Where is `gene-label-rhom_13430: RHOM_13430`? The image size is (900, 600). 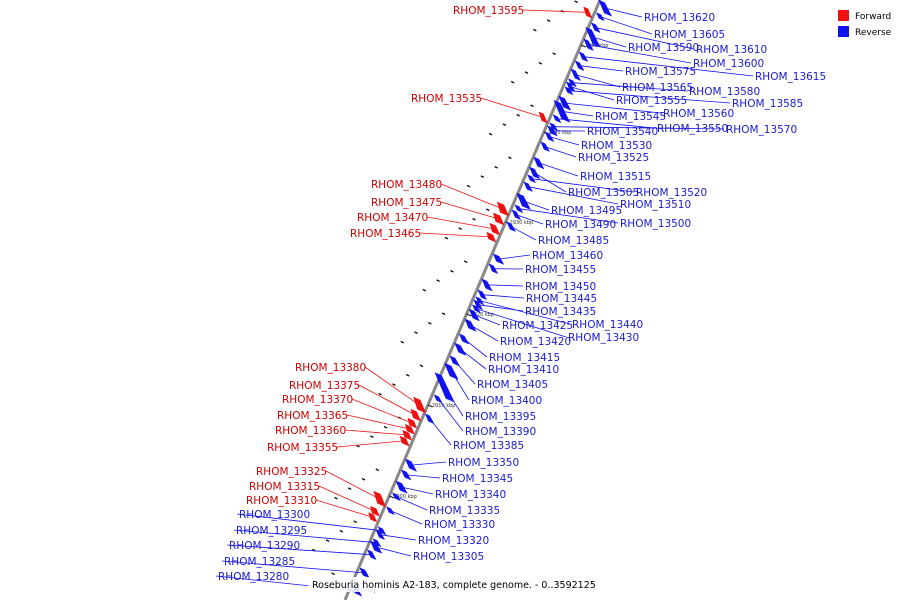
gene-label-rhom_13430: RHOM_13430 is located at coordinates (603, 338).